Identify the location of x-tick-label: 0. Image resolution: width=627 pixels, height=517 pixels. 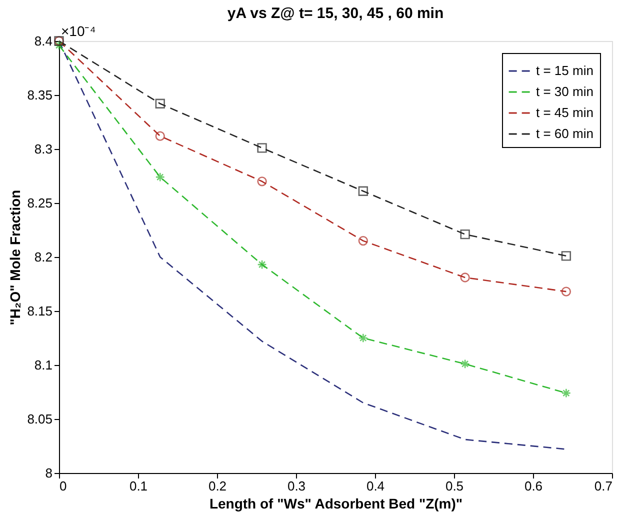
(63, 486).